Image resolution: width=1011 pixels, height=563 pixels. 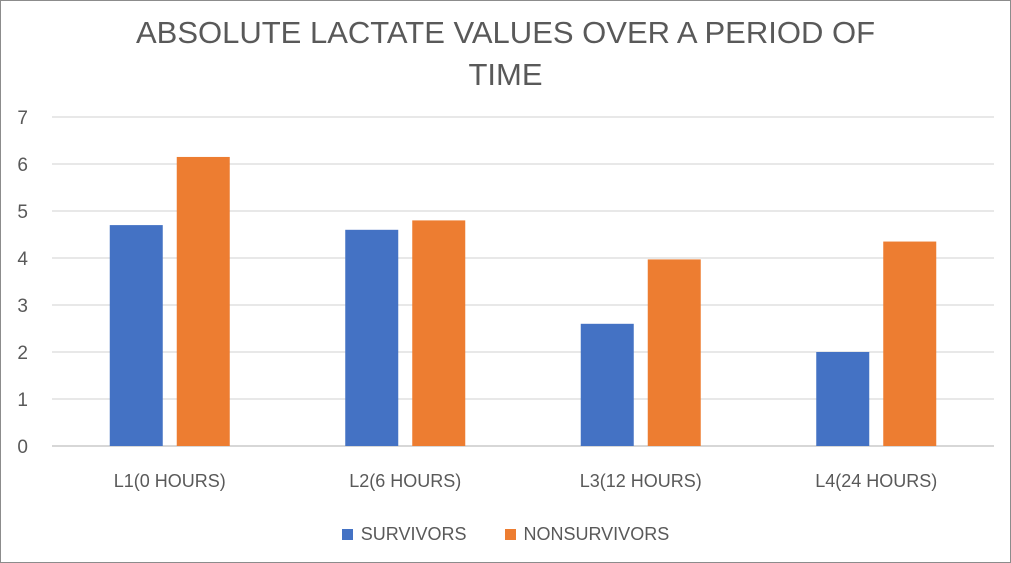 I want to click on legend-item-nonsurvivors: NONSURVIVORS, so click(x=587, y=534).